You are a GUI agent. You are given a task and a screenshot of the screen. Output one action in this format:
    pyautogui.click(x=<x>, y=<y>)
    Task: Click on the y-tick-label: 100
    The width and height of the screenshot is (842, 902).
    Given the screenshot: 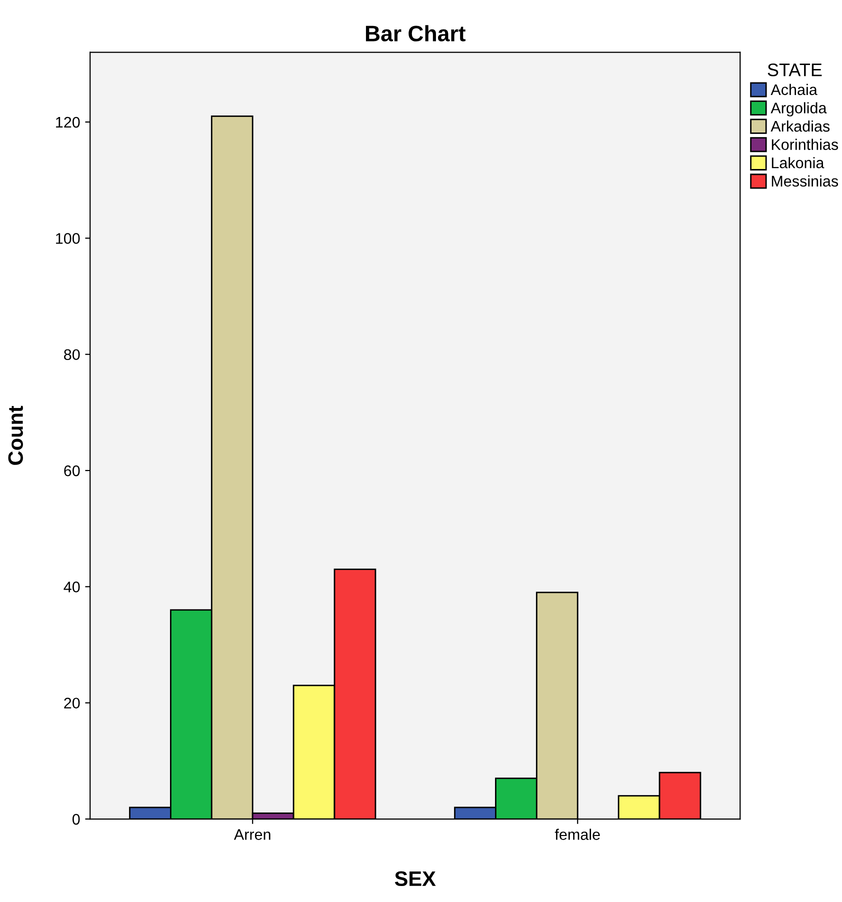 What is the action you would take?
    pyautogui.click(x=68, y=238)
    